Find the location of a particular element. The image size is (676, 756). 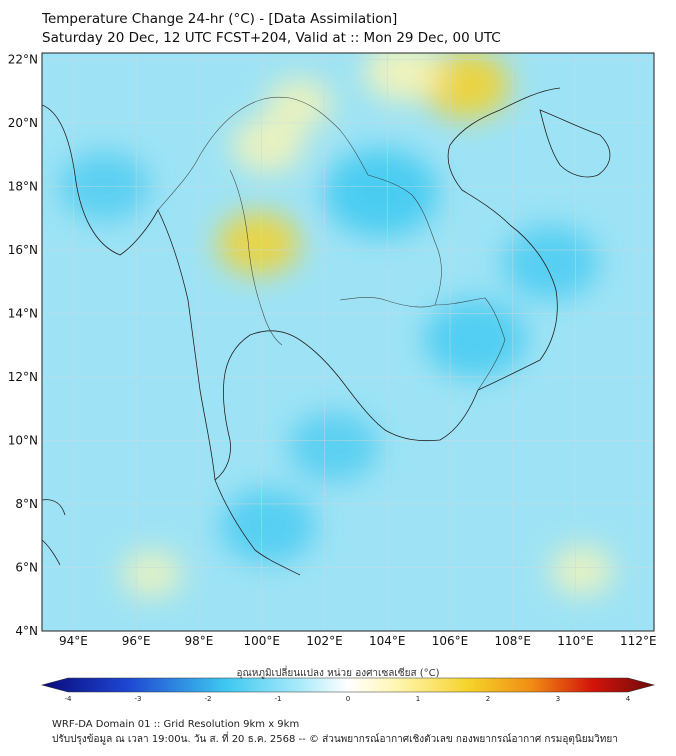

colorbar-tick: 3 is located at coordinates (558, 699).